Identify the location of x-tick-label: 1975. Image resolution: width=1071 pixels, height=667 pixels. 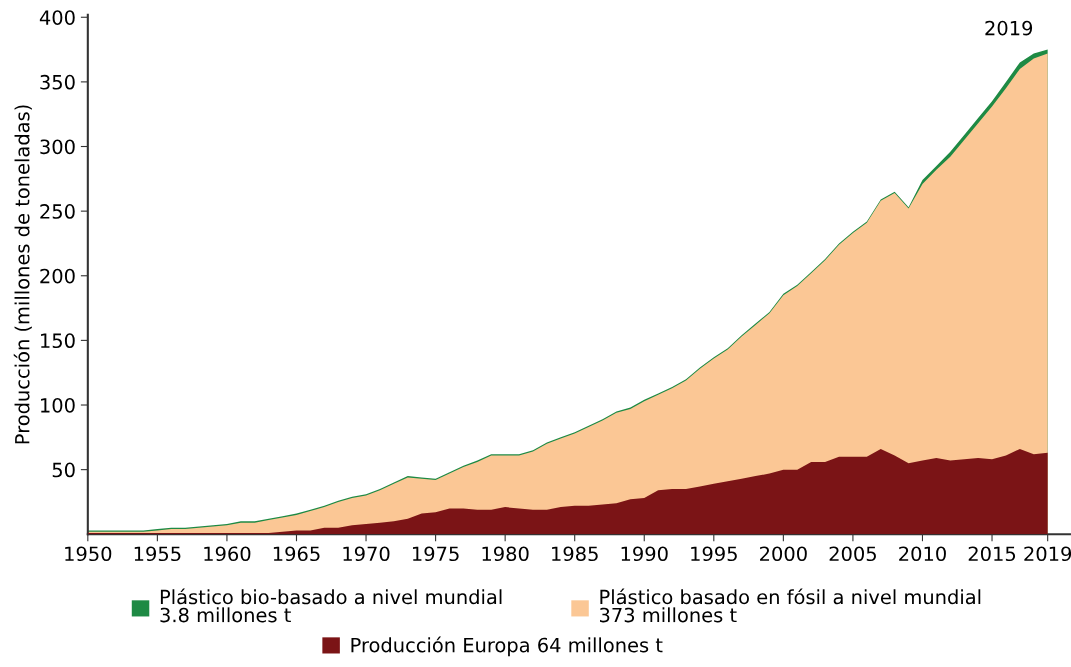
(435, 554).